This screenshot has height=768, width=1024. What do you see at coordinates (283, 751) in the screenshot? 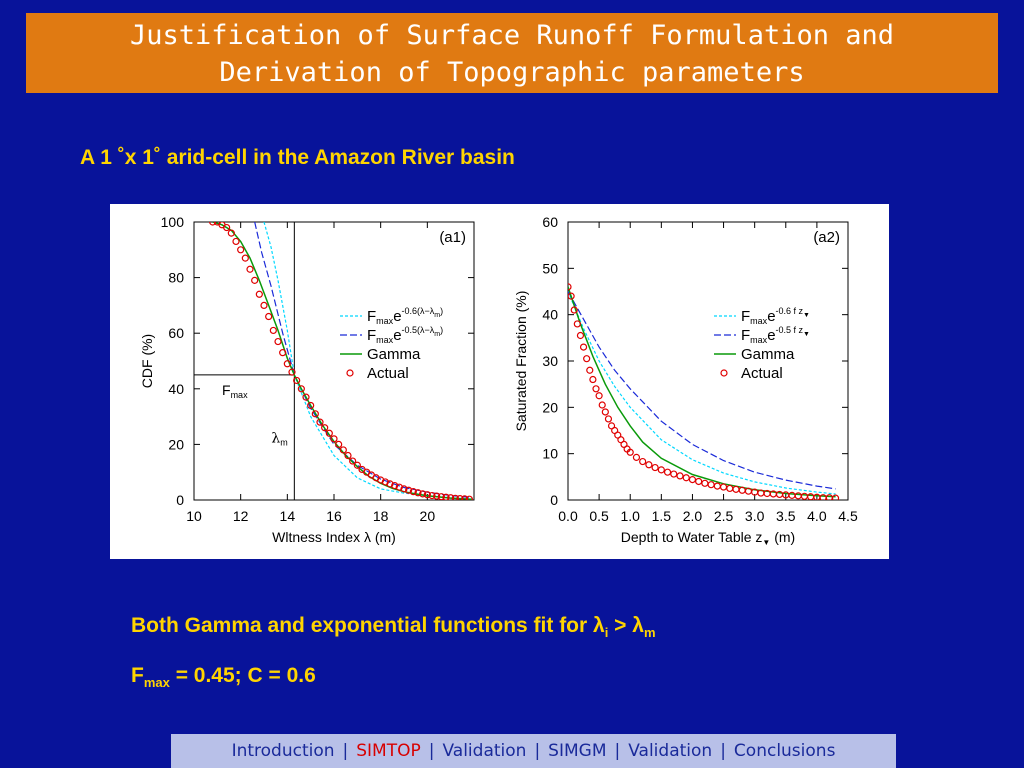
I see `nav-link-introduction: Introduction` at bounding box center [283, 751].